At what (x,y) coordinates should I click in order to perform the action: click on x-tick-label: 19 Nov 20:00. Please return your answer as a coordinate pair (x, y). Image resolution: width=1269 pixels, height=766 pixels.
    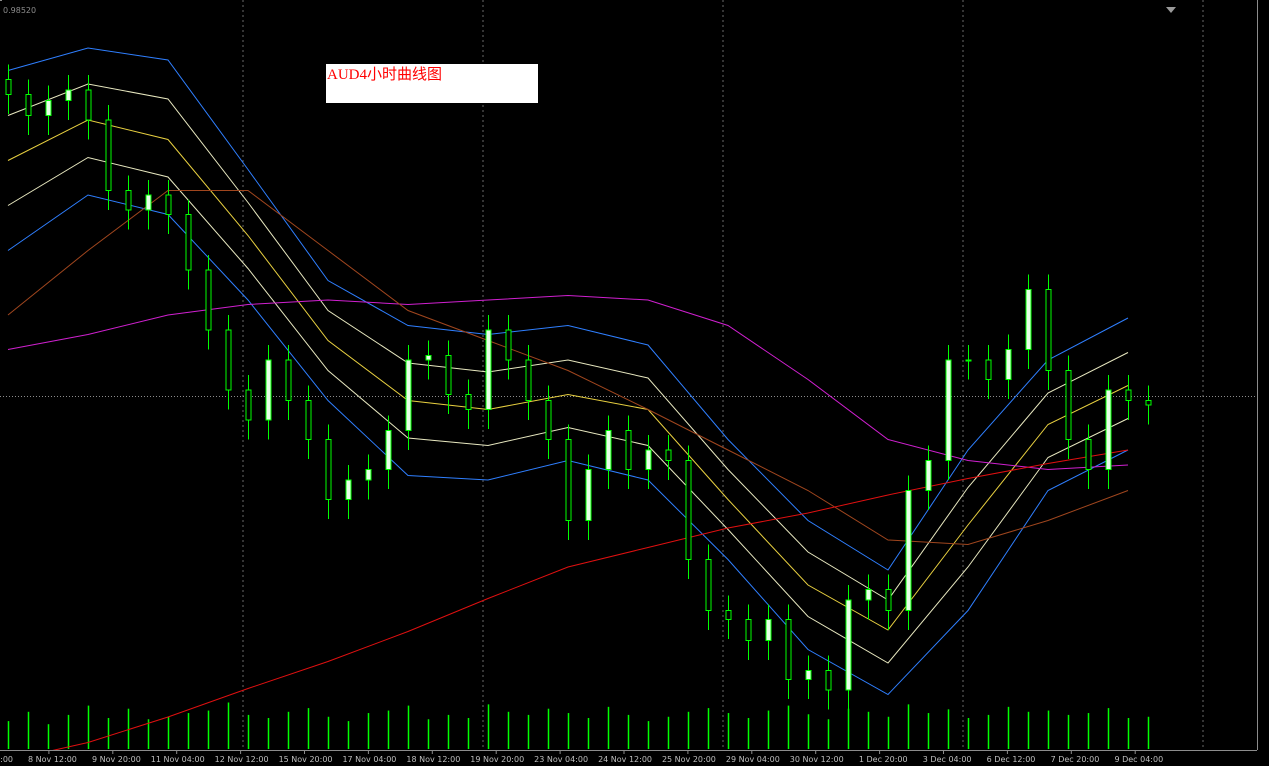
    Looking at the image, I should click on (497, 759).